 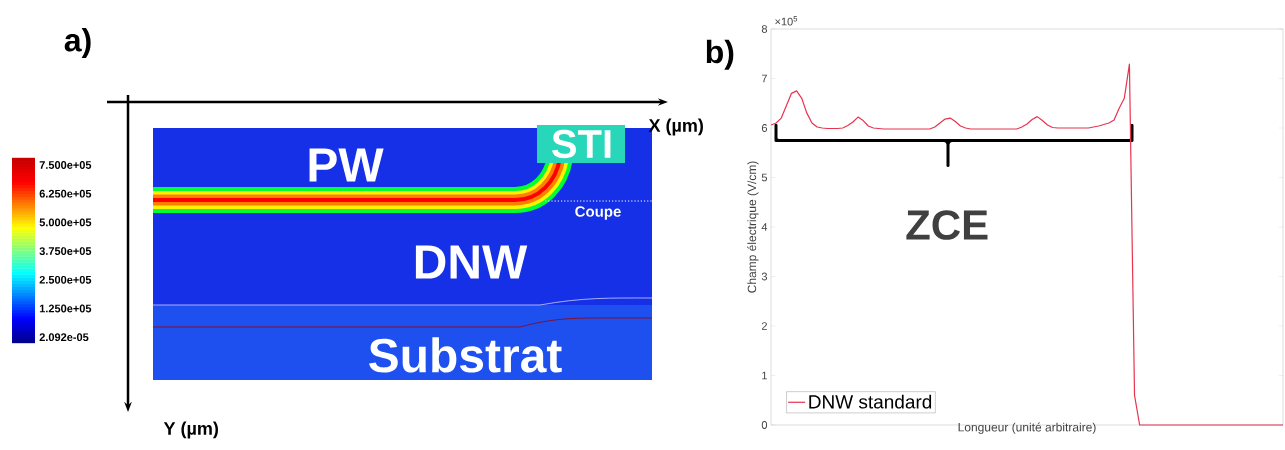 I want to click on y-axis-title: Champ électrique (V/cm), so click(x=753, y=227).